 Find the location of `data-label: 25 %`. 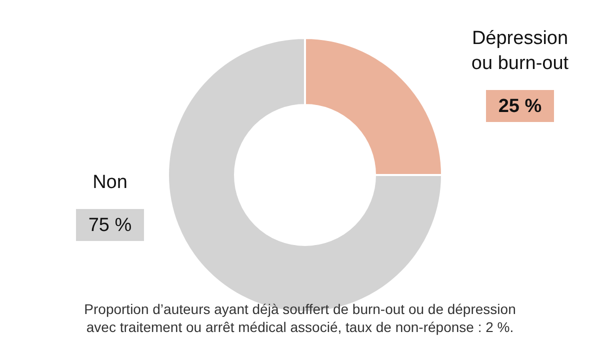

data-label: 25 % is located at coordinates (520, 106).